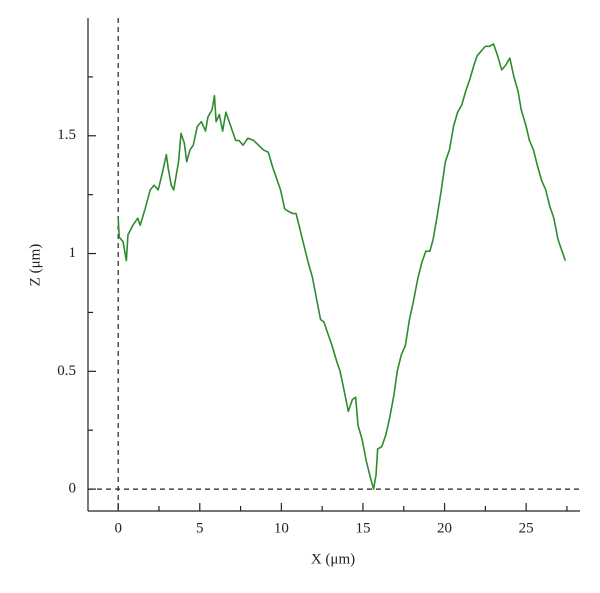 The width and height of the screenshot is (600, 593). I want to click on y-tick-label: 1, so click(73, 253).